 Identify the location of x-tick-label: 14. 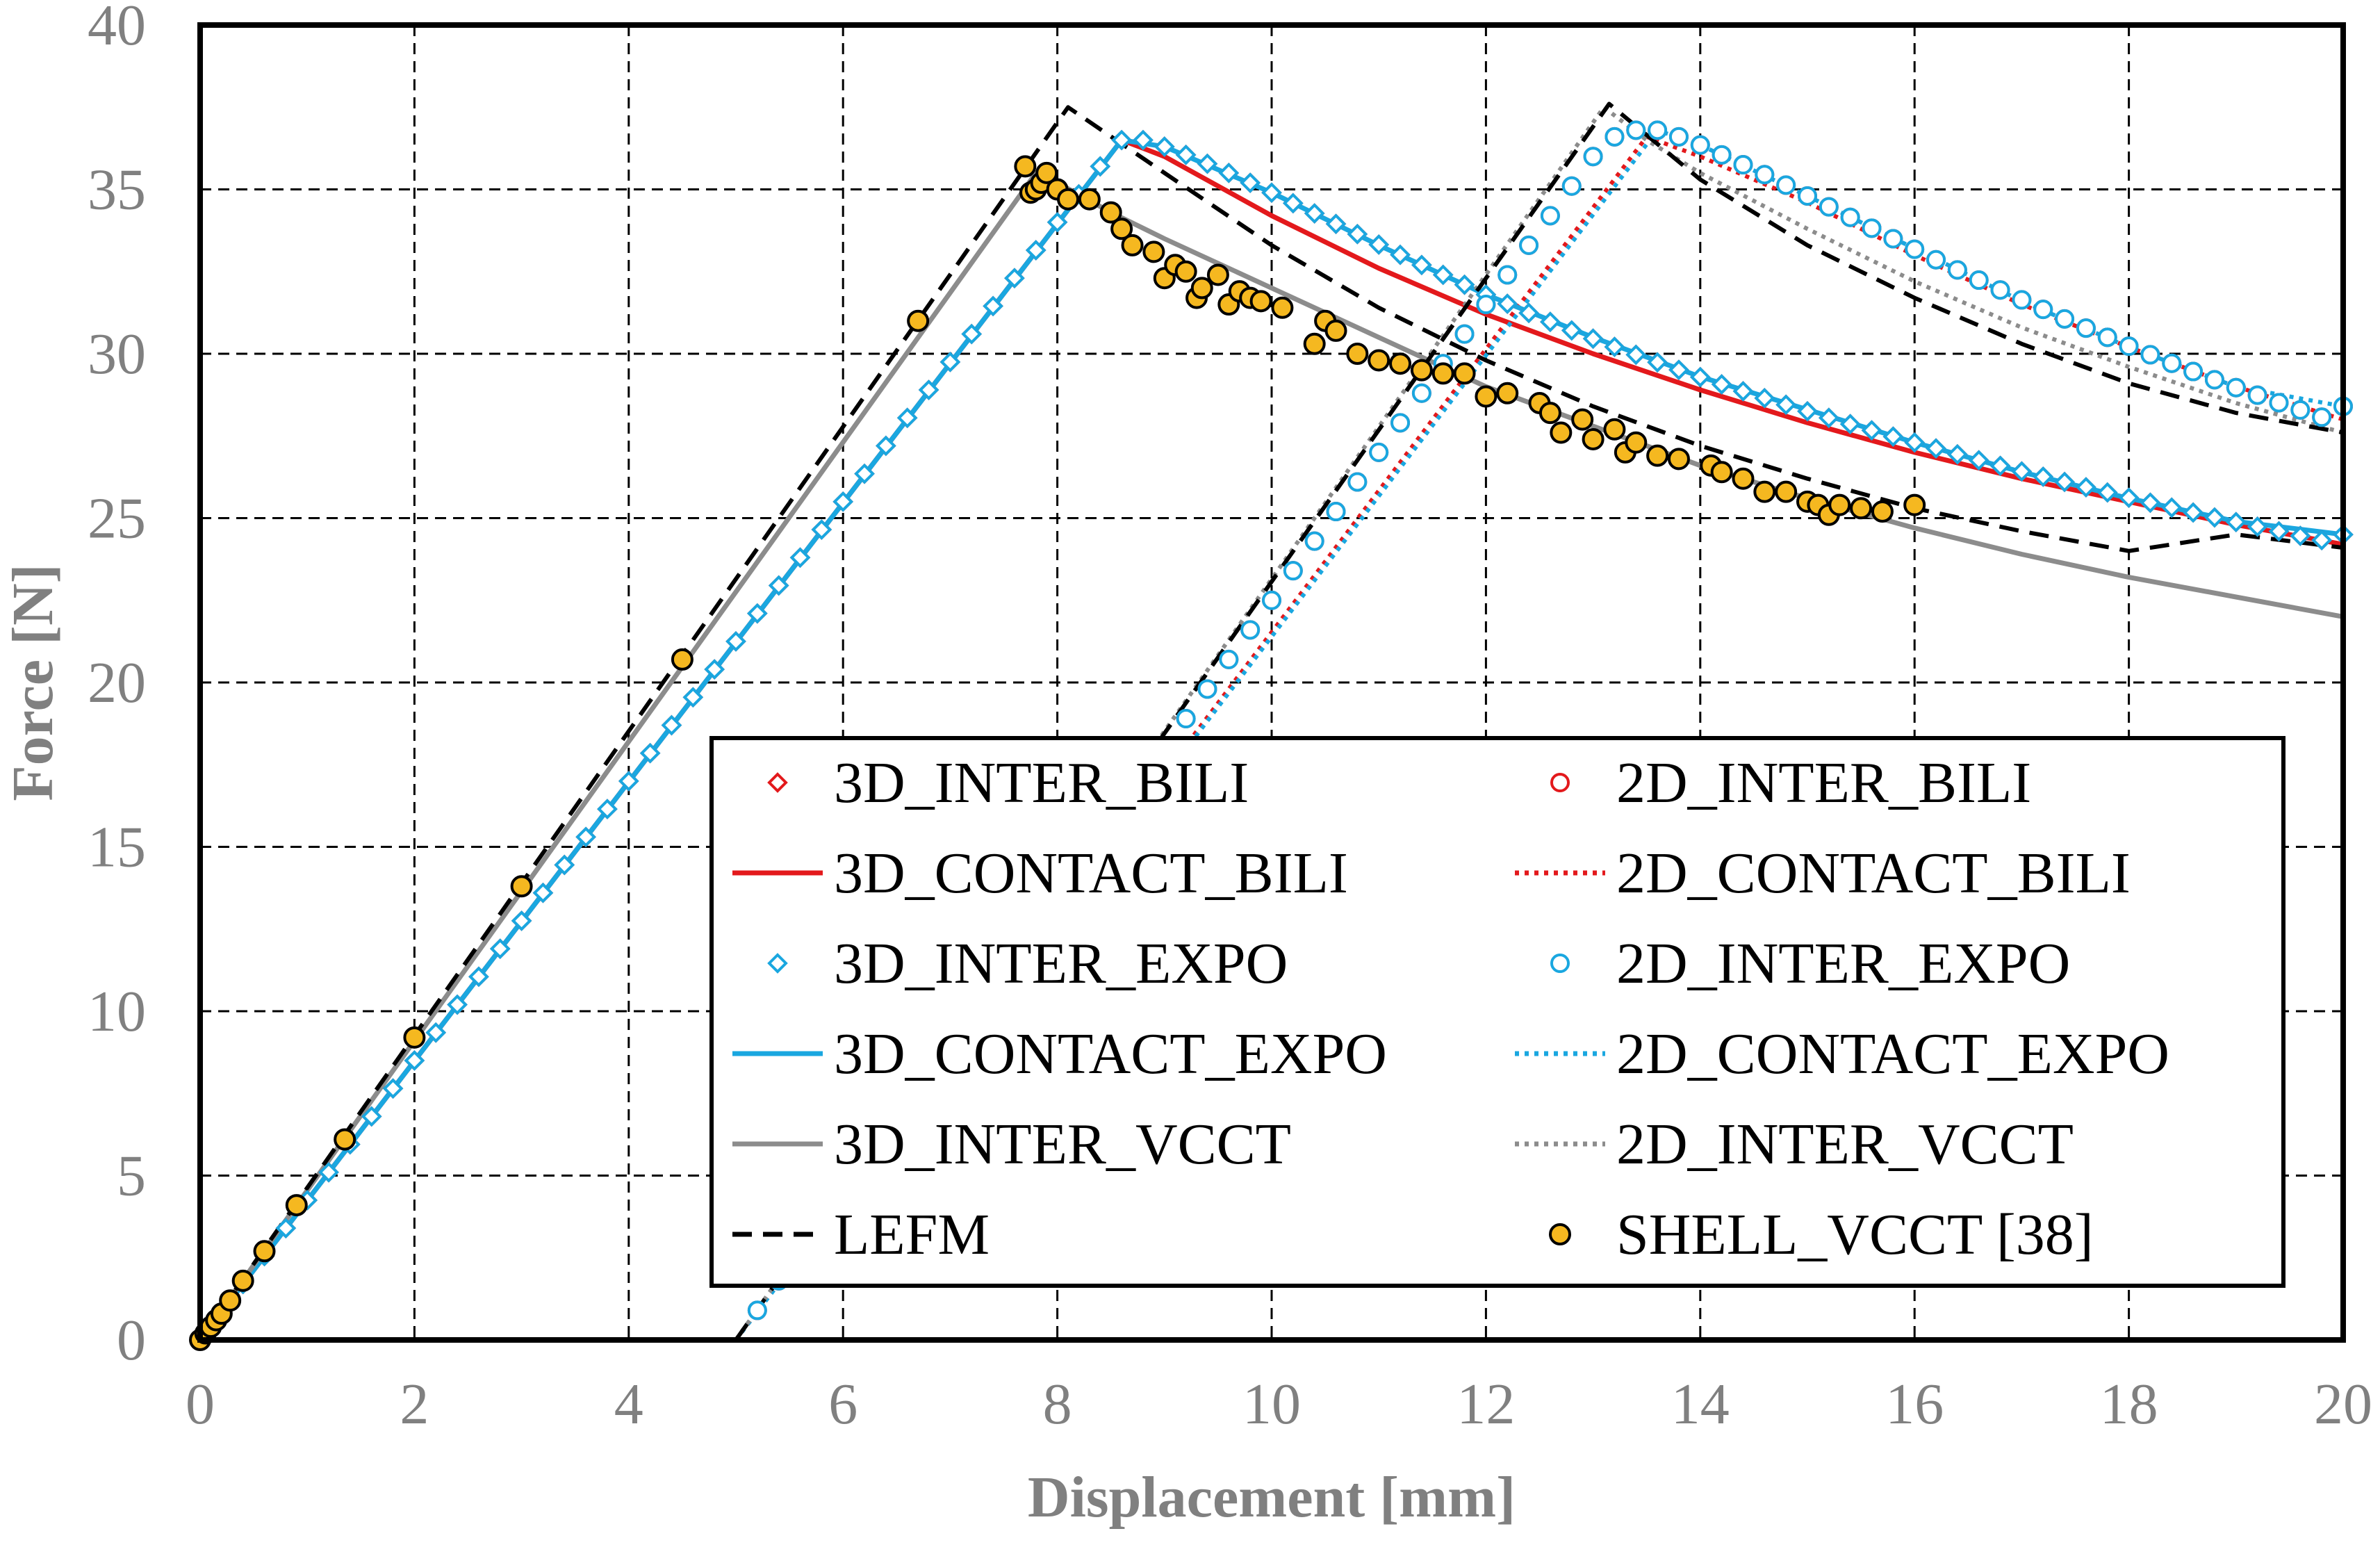
(1700, 1404).